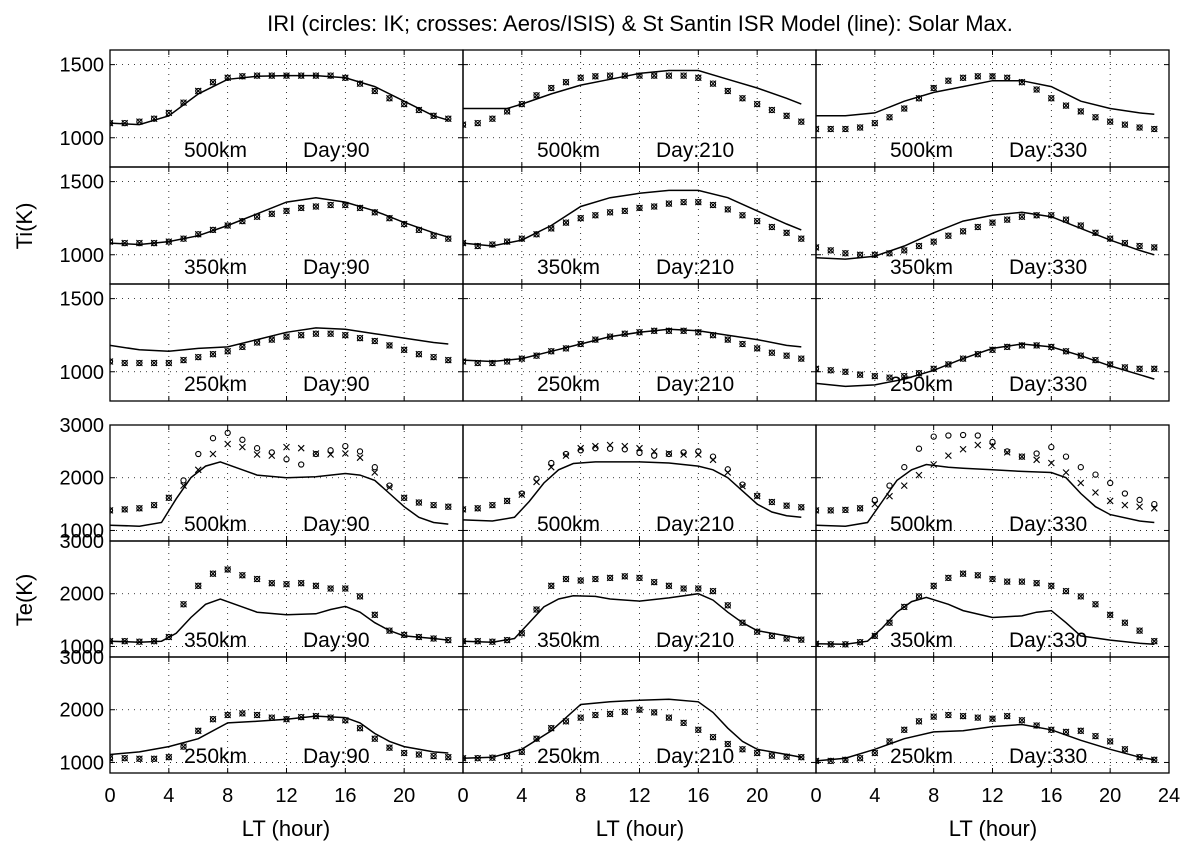  I want to click on y-tick-label: 3000, so click(82, 542).